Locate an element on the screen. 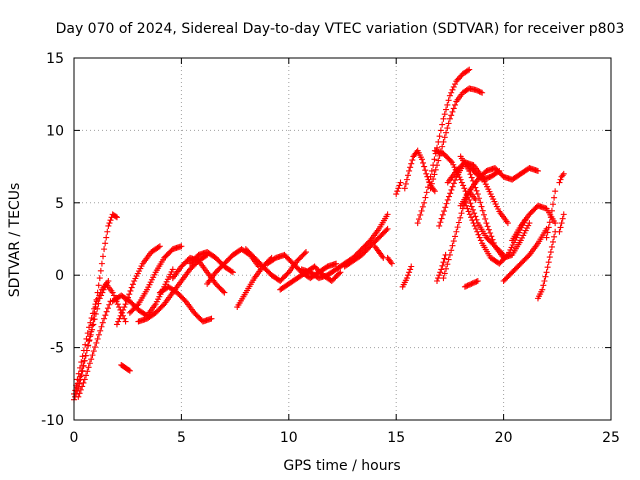  y-tick-label: -5 is located at coordinates (57, 349).